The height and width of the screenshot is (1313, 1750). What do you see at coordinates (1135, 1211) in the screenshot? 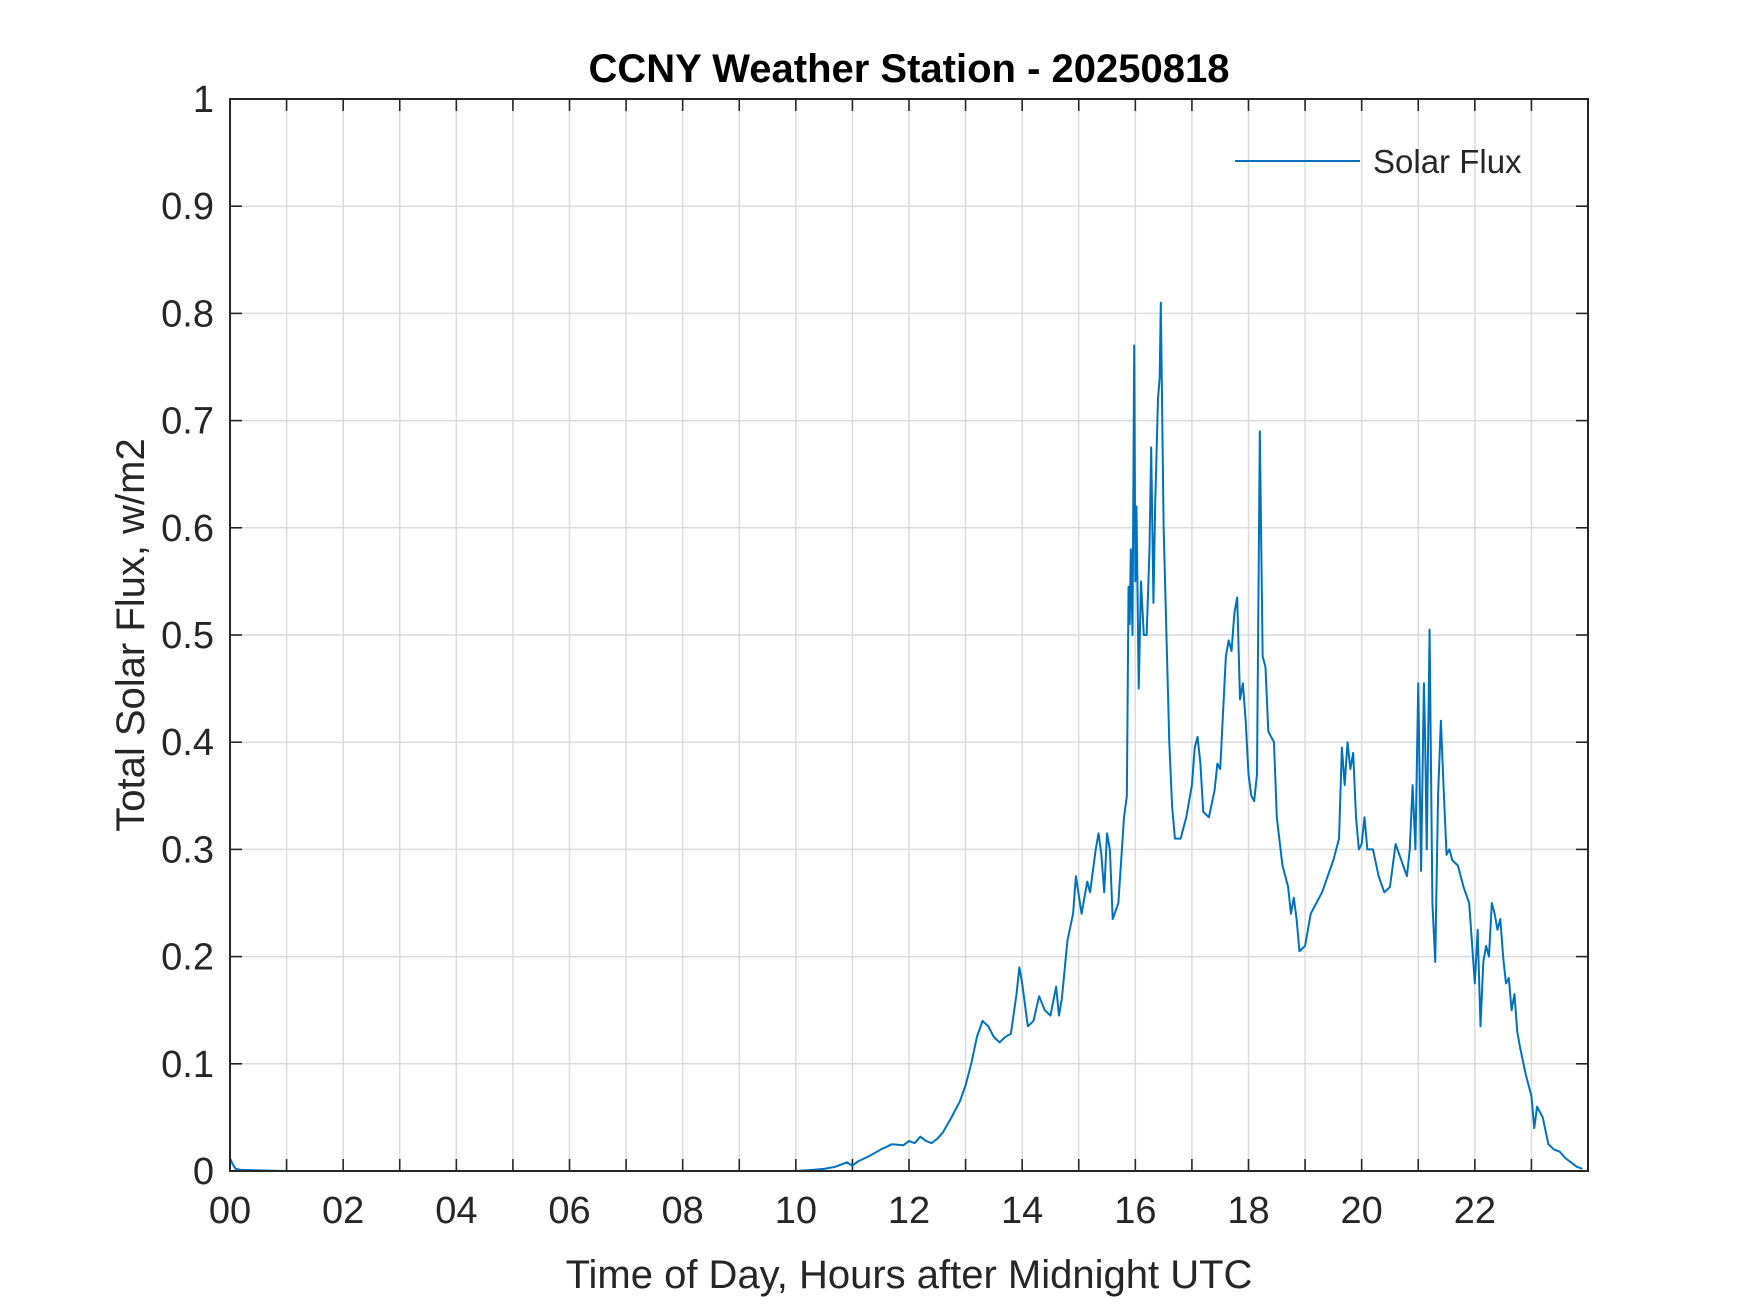
I see `x-tick-label-16: 16` at bounding box center [1135, 1211].